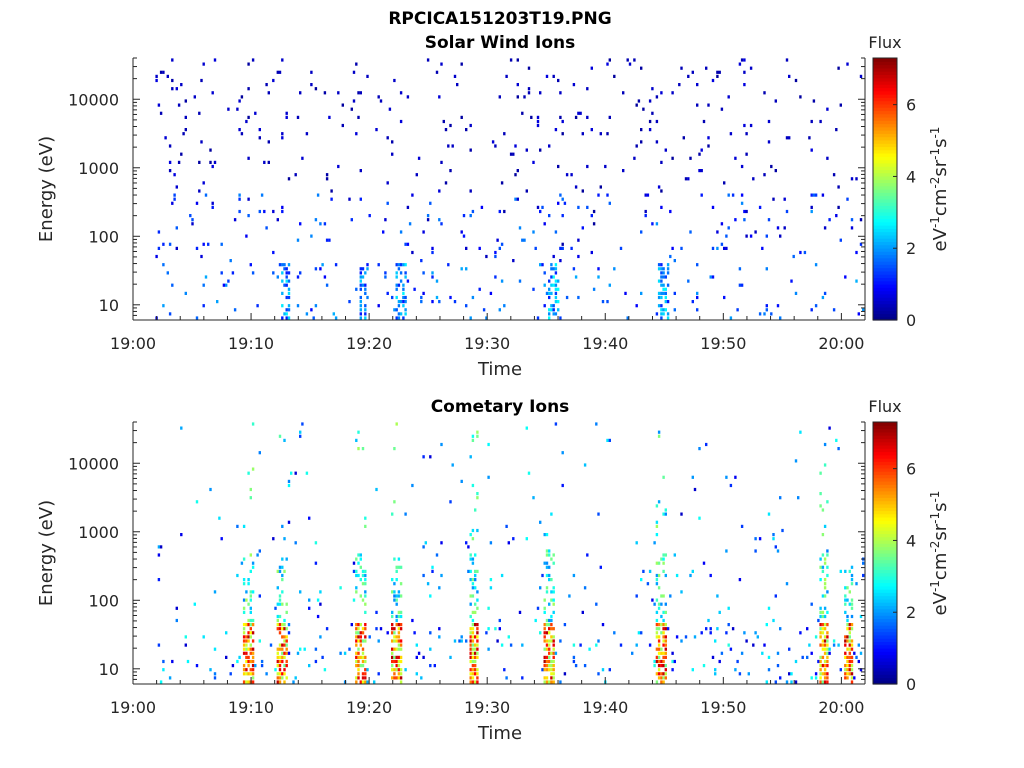  Describe the element at coordinates (109, 305) in the screenshot. I see `y-tick-label: 10` at that location.